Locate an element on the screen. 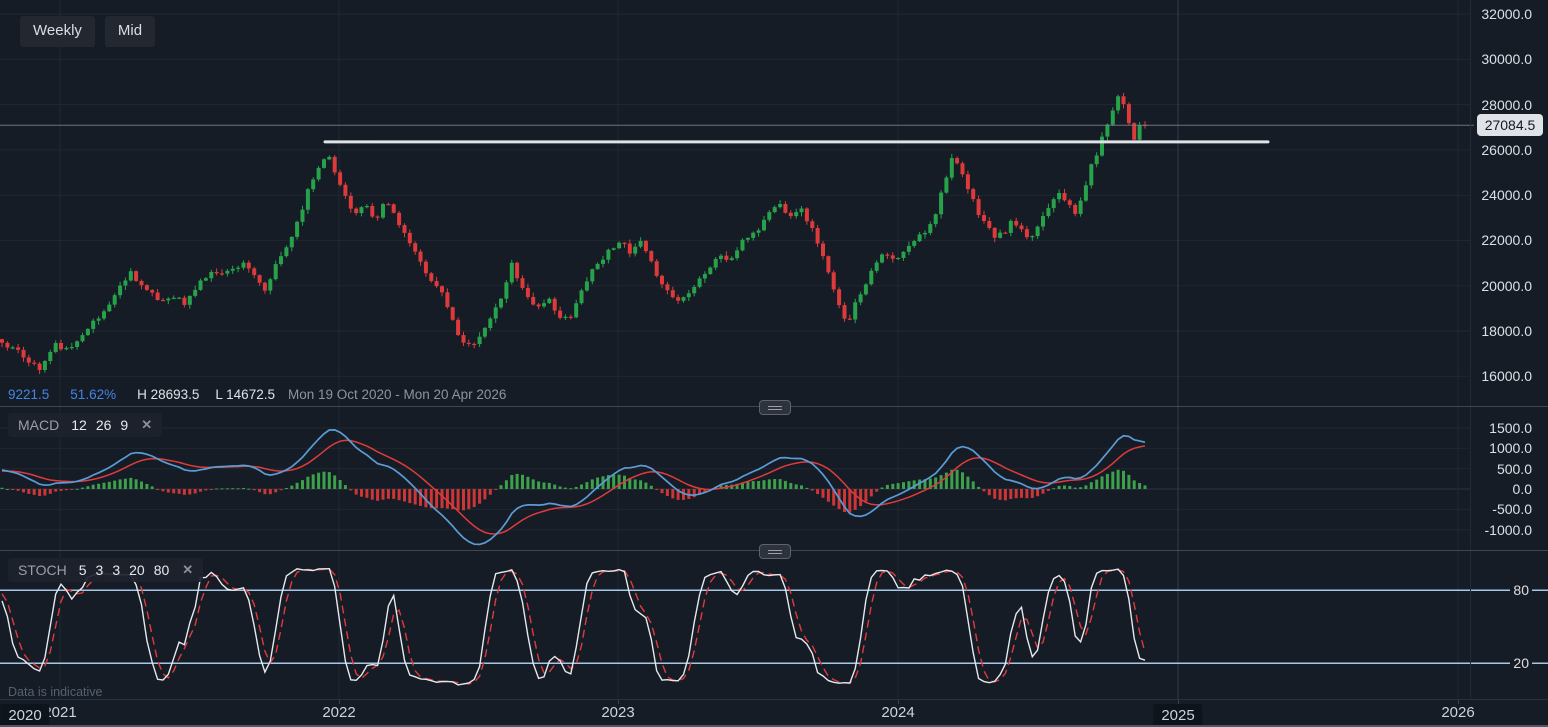 The image size is (1548, 727). stoch-label: STOCH is located at coordinates (42, 570).